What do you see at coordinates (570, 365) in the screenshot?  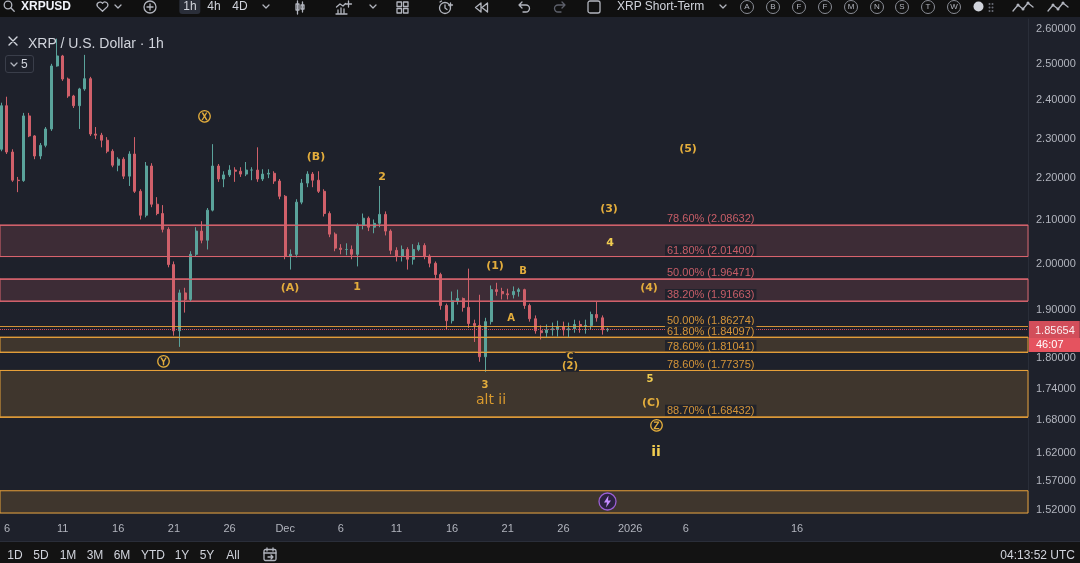 I see `annotation: (2)` at bounding box center [570, 365].